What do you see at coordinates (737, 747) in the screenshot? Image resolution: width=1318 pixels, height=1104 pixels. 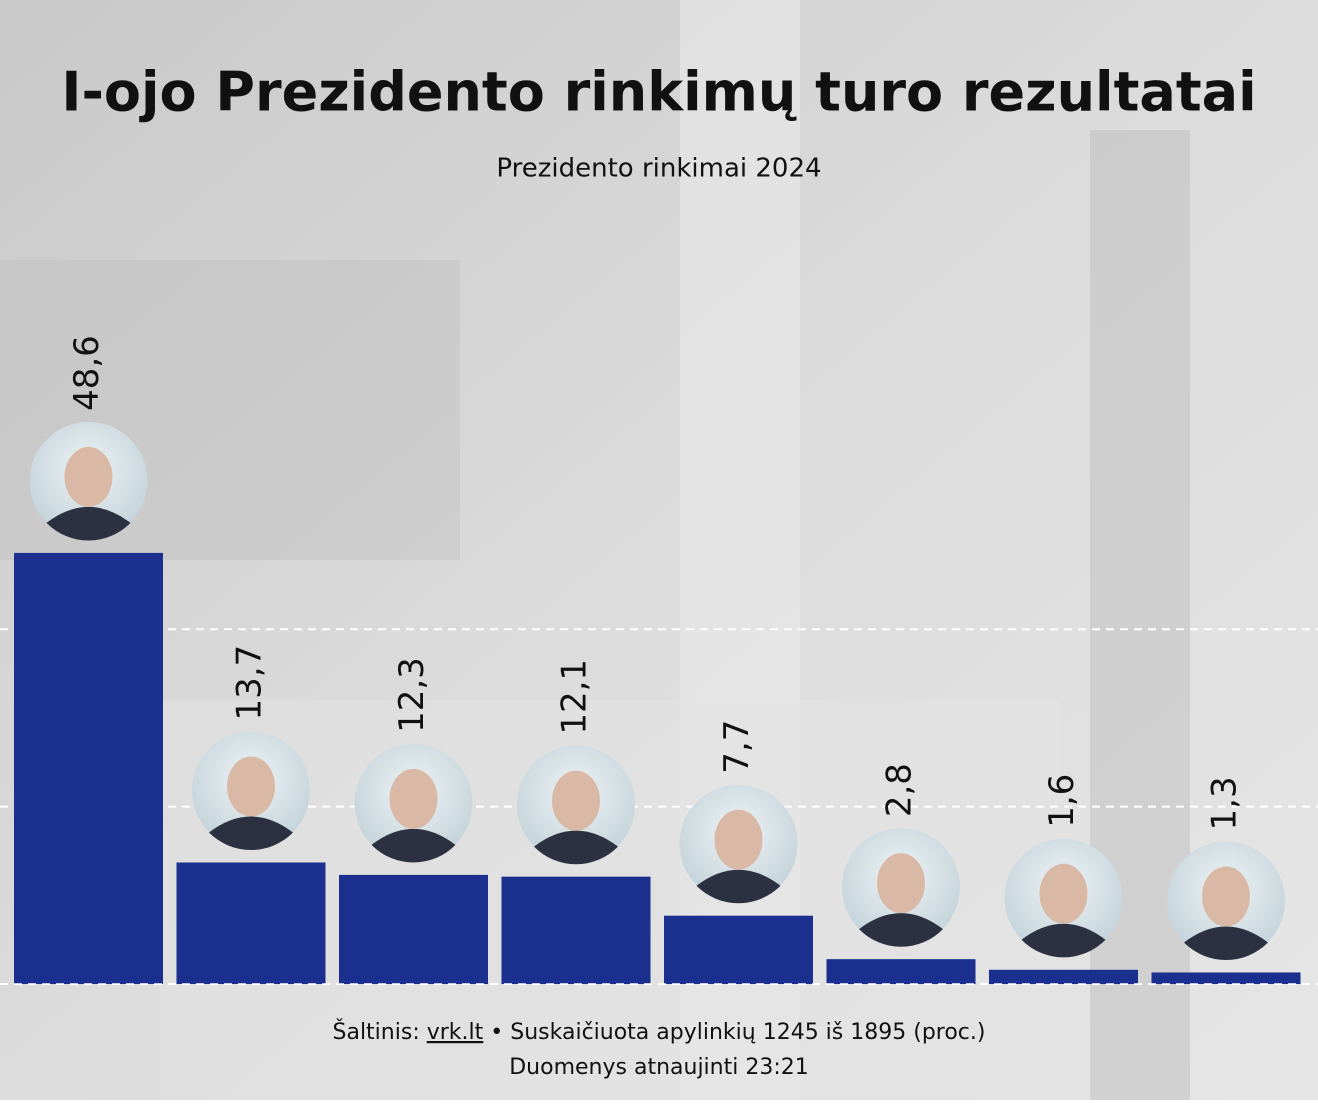 I see `value-label: 7,7` at bounding box center [737, 747].